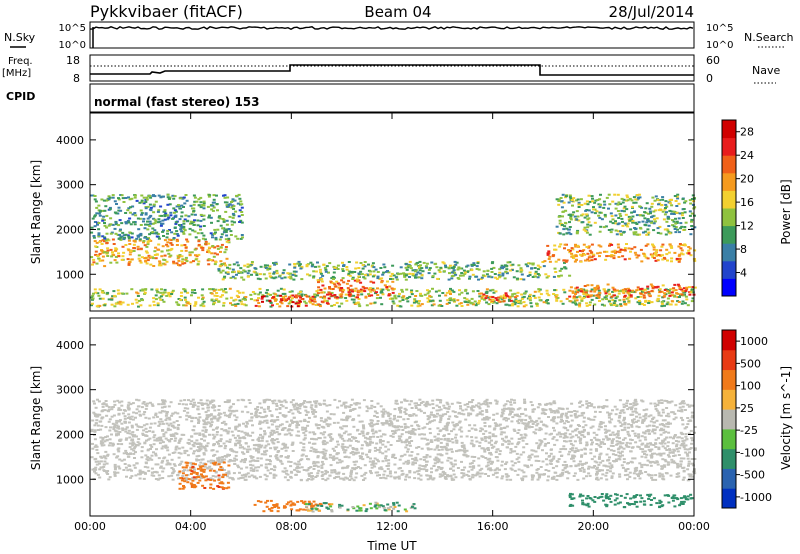 This screenshot has height=554, width=800. What do you see at coordinates (392, 35) in the screenshot?
I see `nsky-panel` at bounding box center [392, 35].